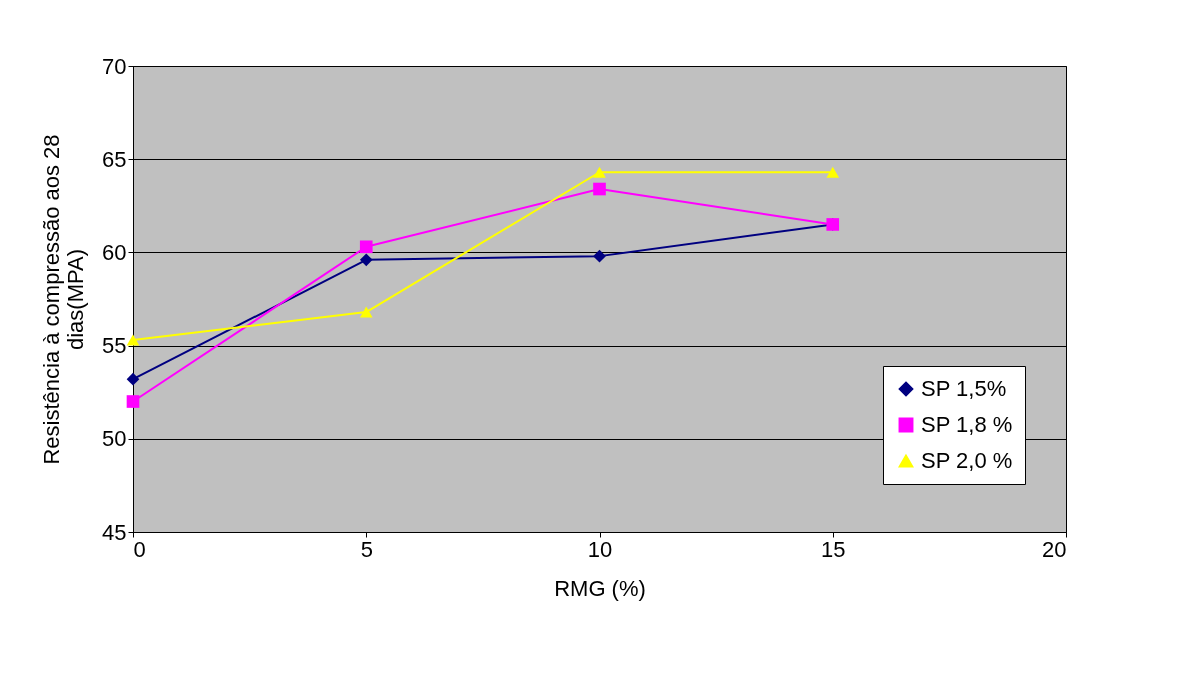 The height and width of the screenshot is (682, 1189). I want to click on y-tick-label: 60, so click(114, 252).